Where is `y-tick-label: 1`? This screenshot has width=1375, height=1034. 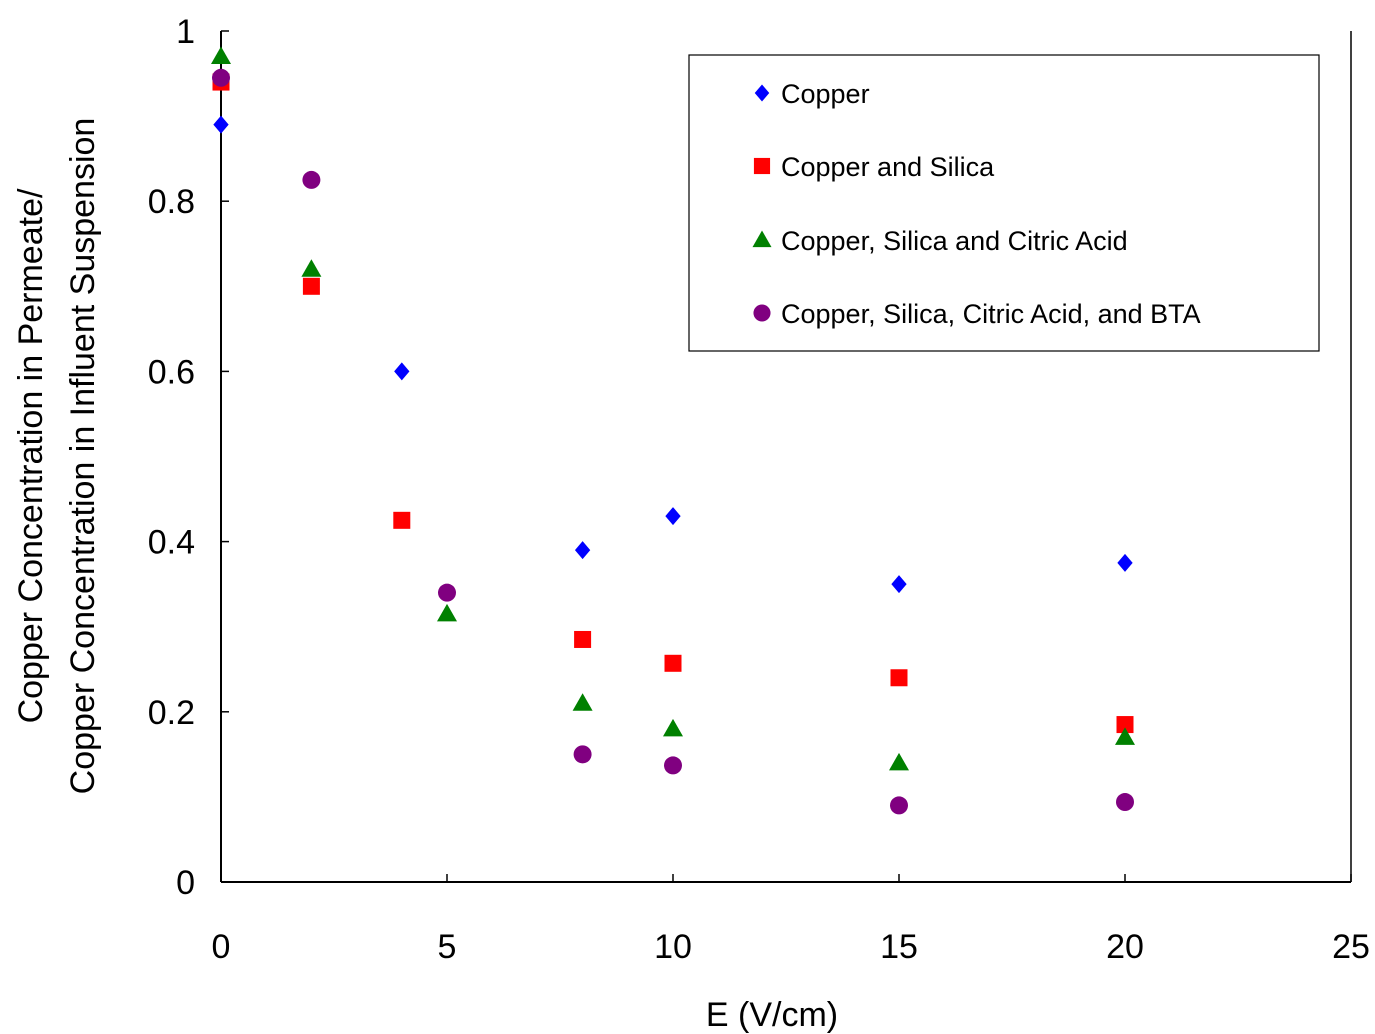 y-tick-label: 1 is located at coordinates (185, 32).